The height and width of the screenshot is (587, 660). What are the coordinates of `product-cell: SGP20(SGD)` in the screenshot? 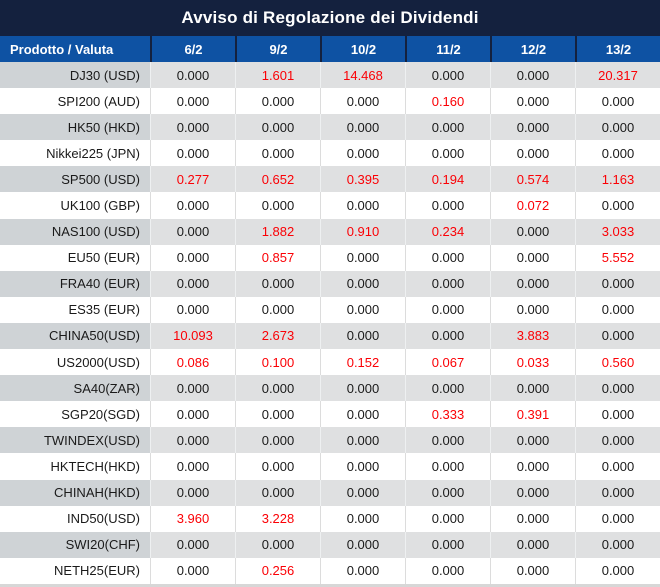 It's located at (75, 414).